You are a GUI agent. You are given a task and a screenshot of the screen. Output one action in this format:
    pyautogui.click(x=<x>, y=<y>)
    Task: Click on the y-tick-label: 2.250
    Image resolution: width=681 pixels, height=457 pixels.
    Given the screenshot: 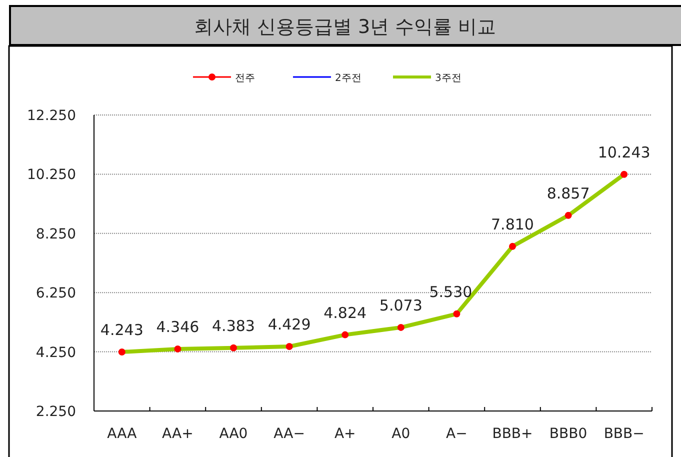 What is the action you would take?
    pyautogui.click(x=56, y=412)
    